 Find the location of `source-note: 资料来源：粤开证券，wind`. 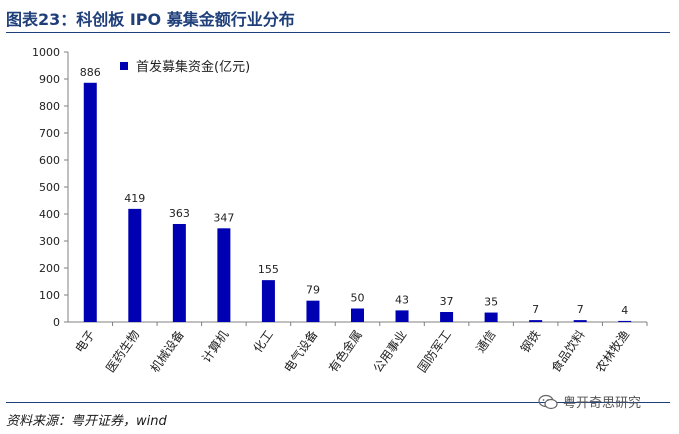

source-note: 资料来源：粤开证券，wind is located at coordinates (86, 421).